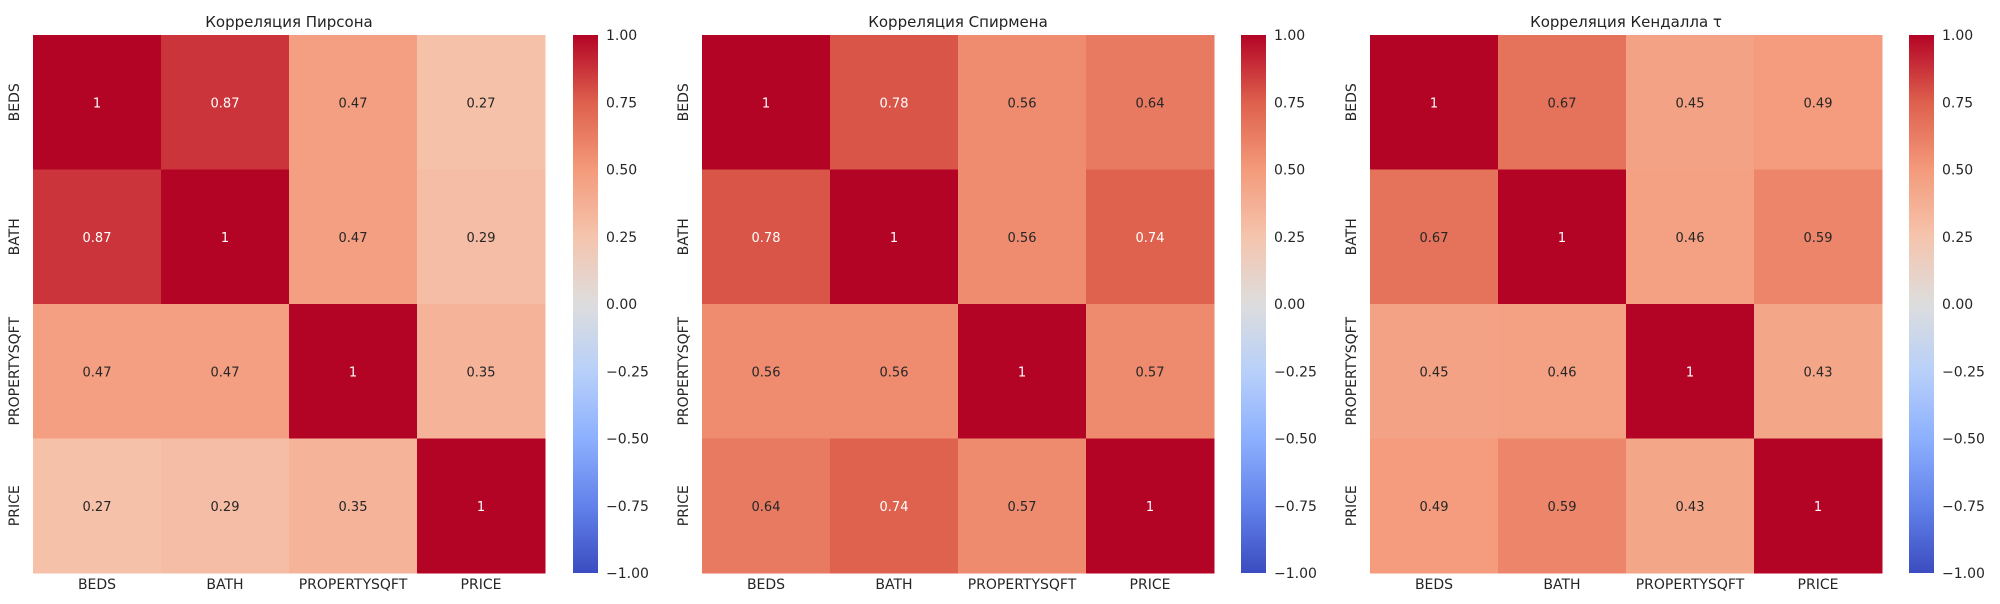 This screenshot has width=2000, height=604. Describe the element at coordinates (1562, 372) in the screenshot. I see `cell-value-label: 0.46` at that location.